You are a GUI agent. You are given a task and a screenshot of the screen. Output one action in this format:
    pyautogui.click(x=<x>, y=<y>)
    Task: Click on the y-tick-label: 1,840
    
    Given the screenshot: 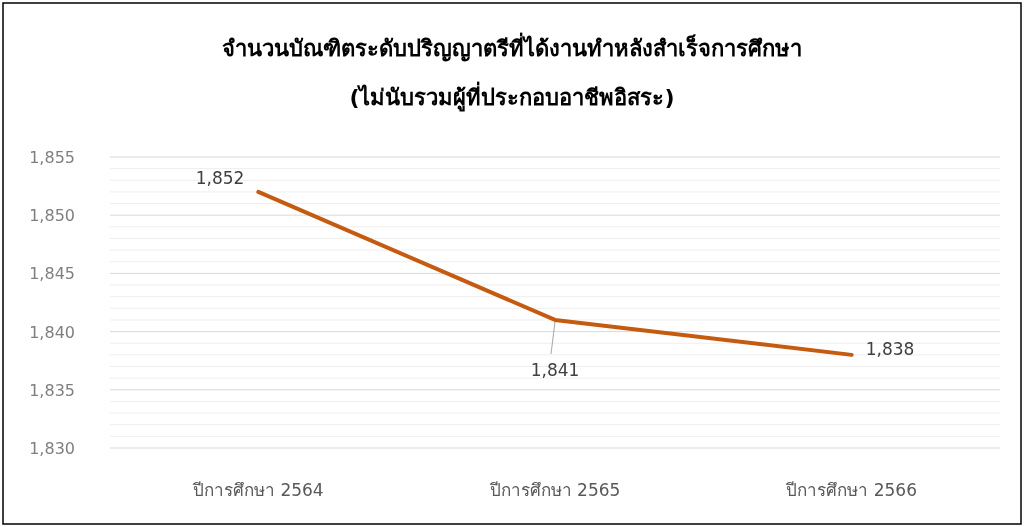 What is the action you would take?
    pyautogui.click(x=52, y=332)
    